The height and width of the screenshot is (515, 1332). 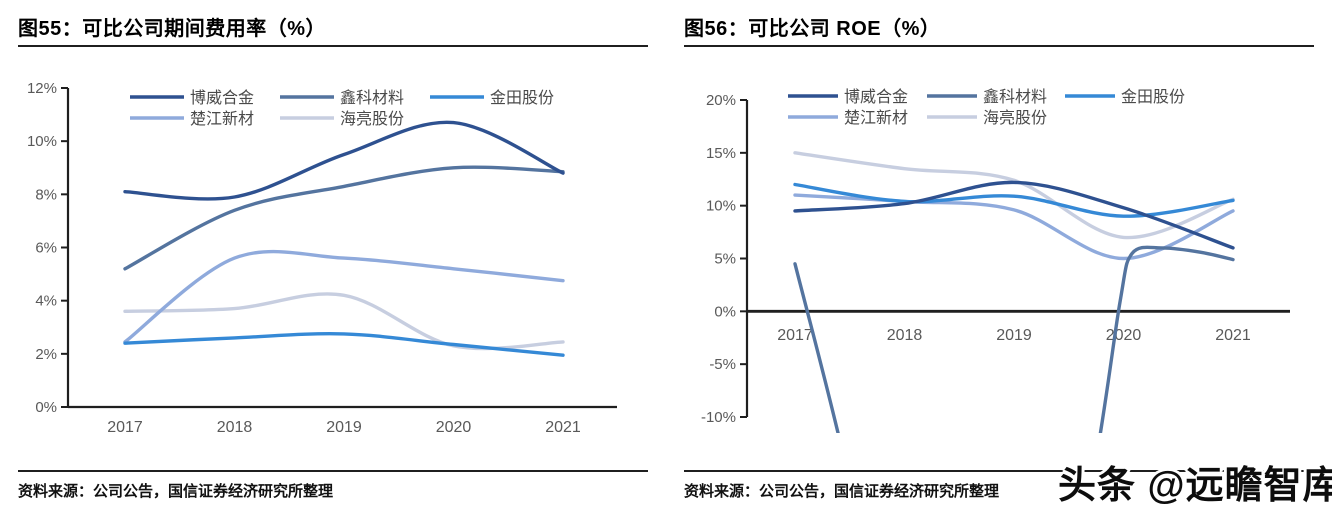 What do you see at coordinates (333, 46) in the screenshot?
I see `figure55-title-rule` at bounding box center [333, 46].